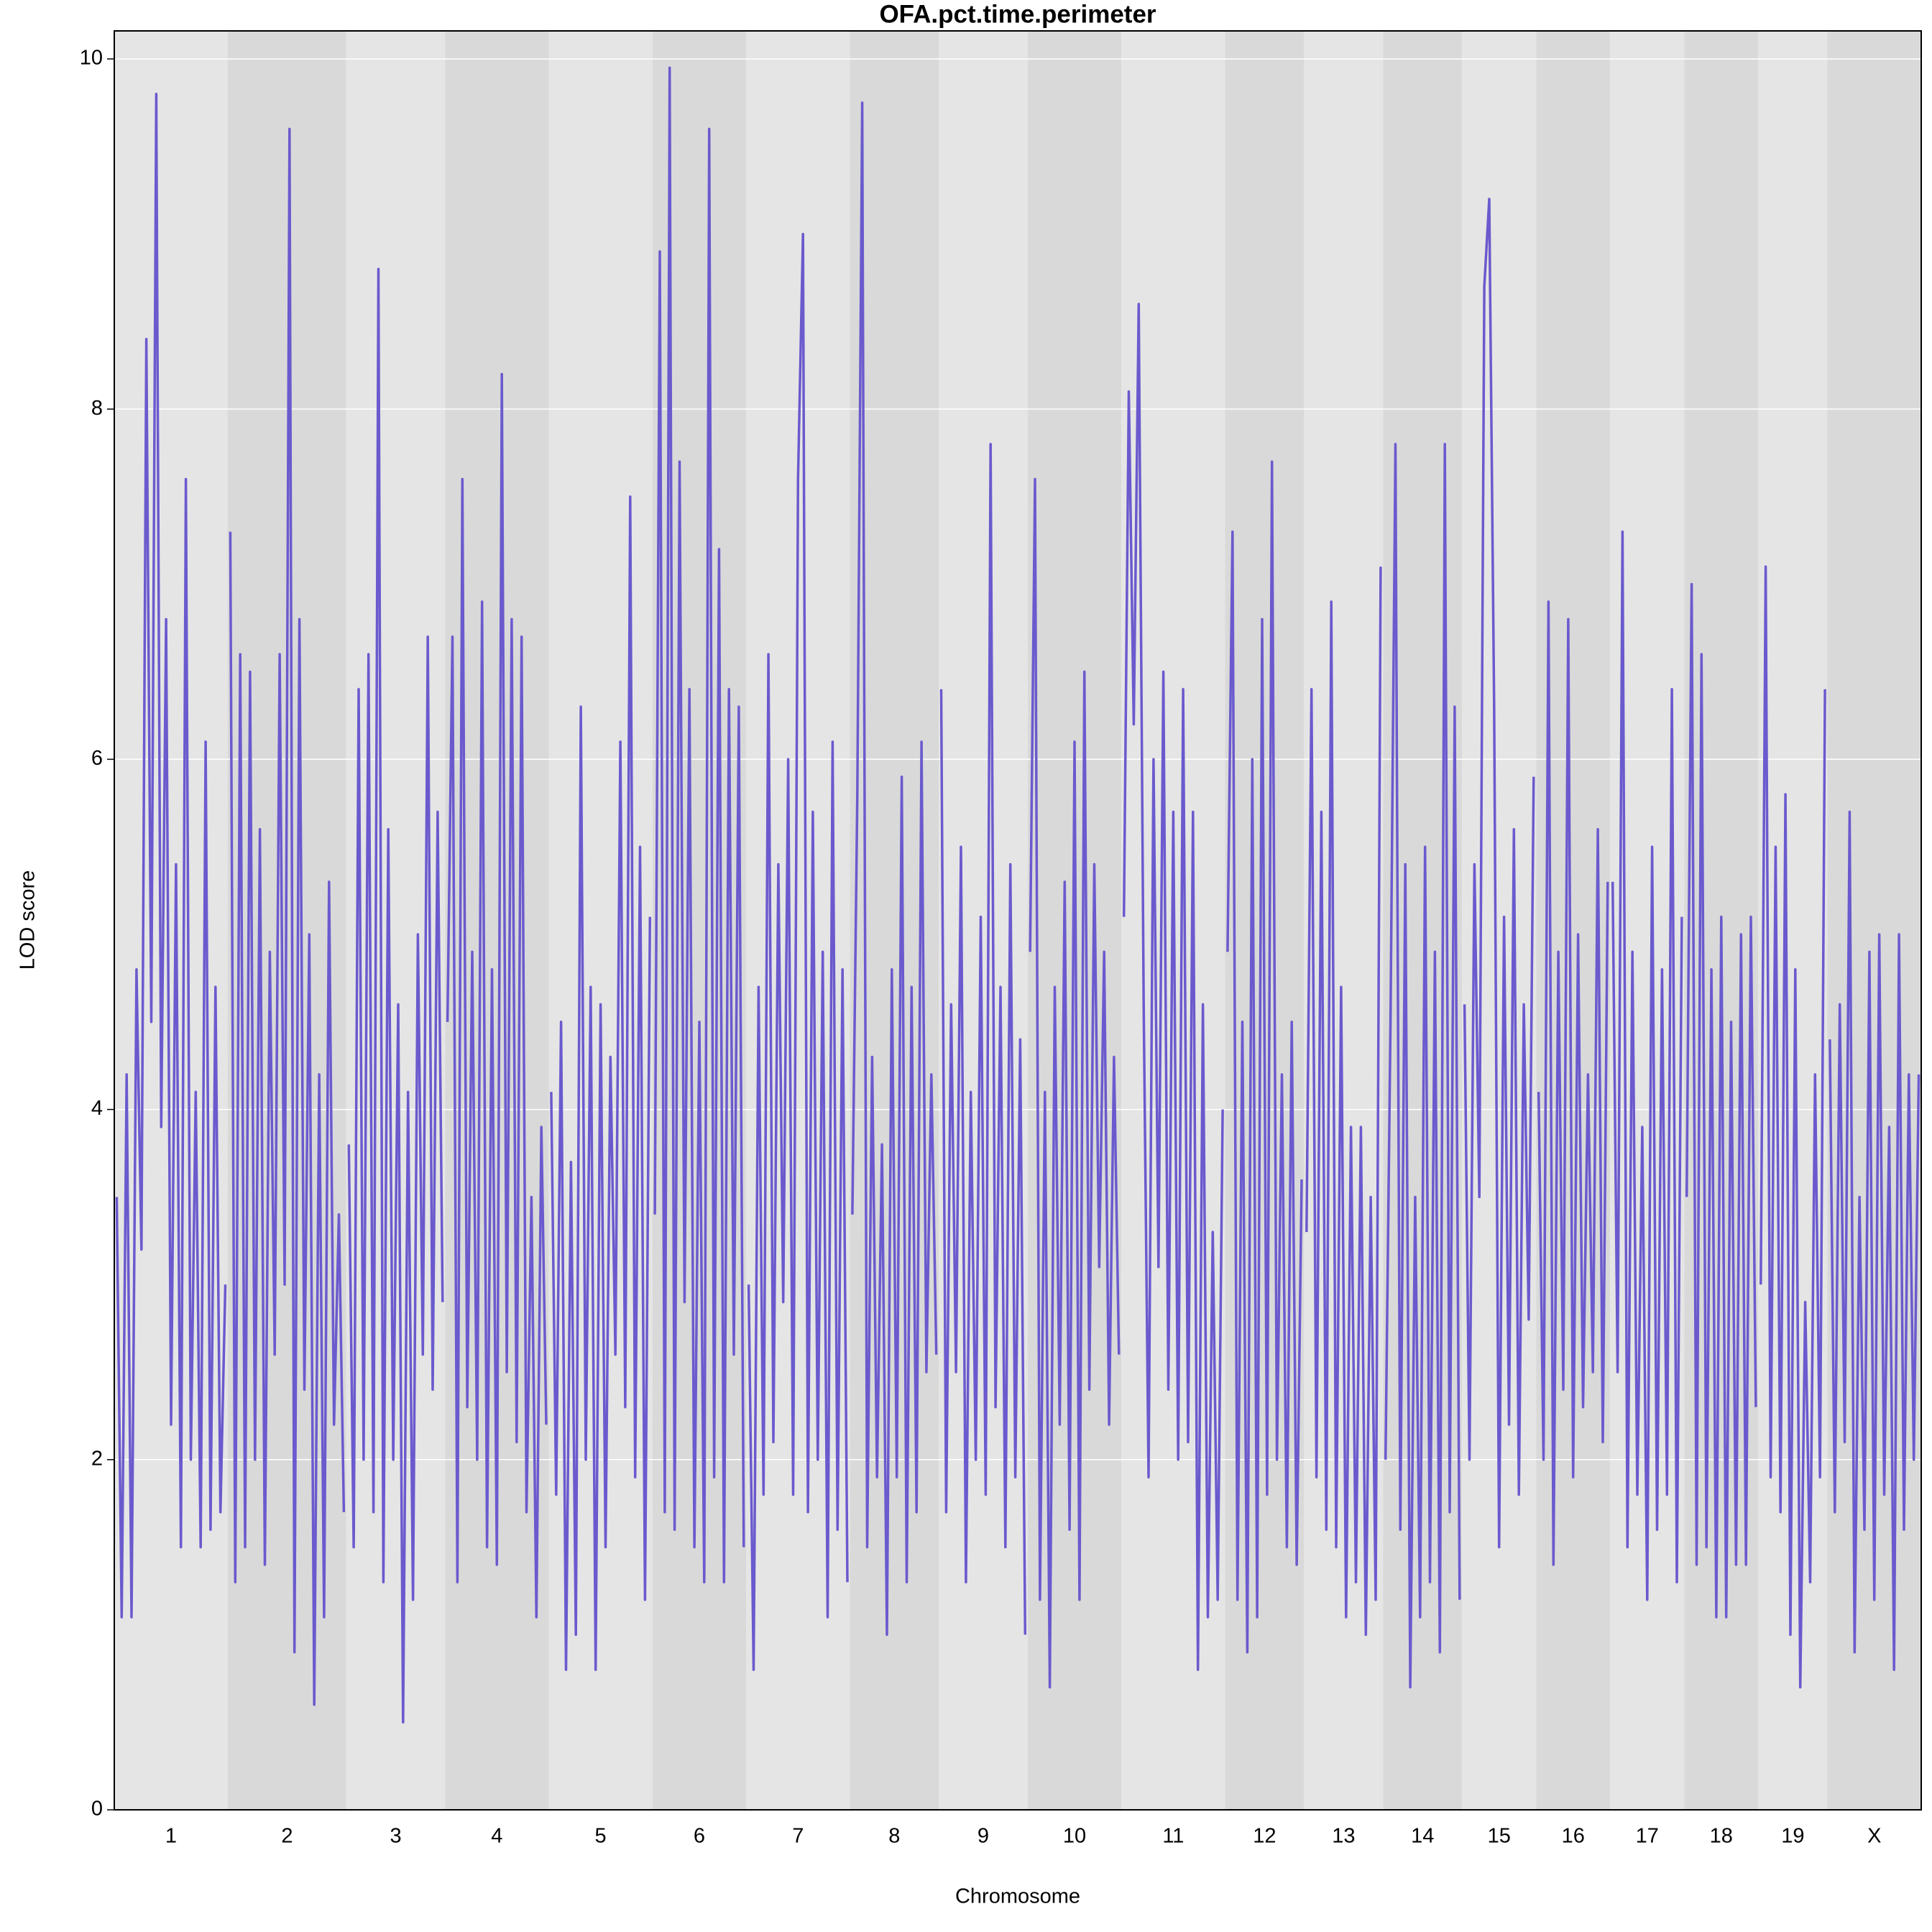 Image resolution: width=1932 pixels, height=1932 pixels. I want to click on x-tick-label: 4, so click(496, 1836).